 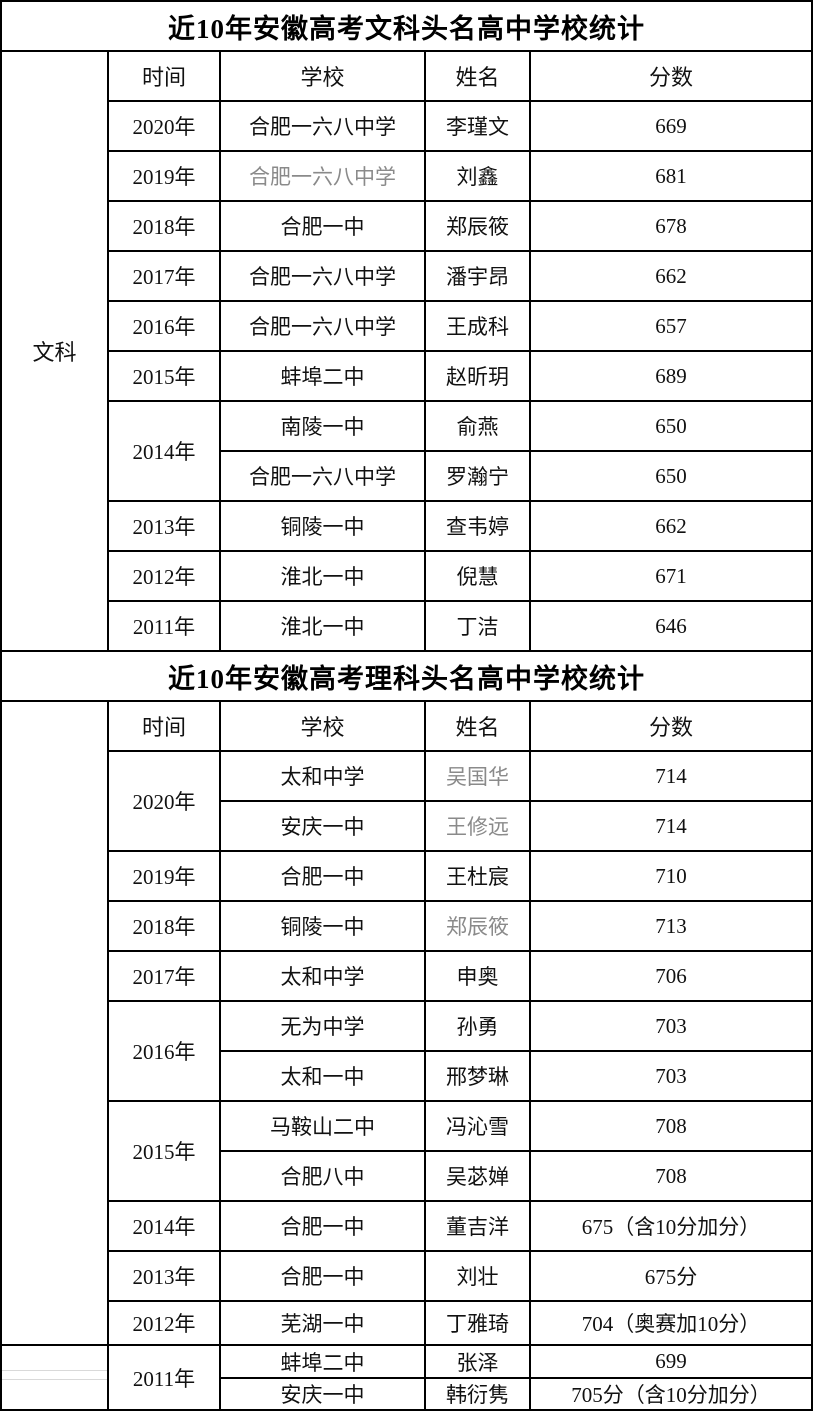 What do you see at coordinates (407, 376) in the screenshot?
I see `table-row: 2015年 蚌埠二中 赵昕玥 689` at bounding box center [407, 376].